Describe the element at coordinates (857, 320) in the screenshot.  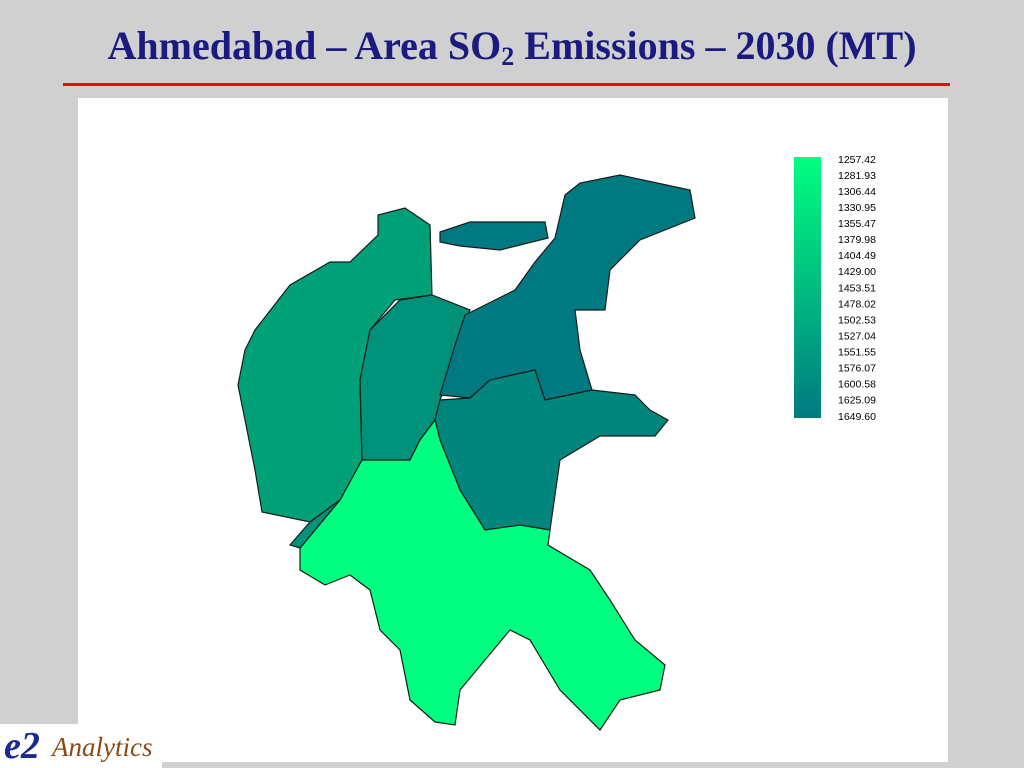
I see `legend-label: 1502.53` at that location.